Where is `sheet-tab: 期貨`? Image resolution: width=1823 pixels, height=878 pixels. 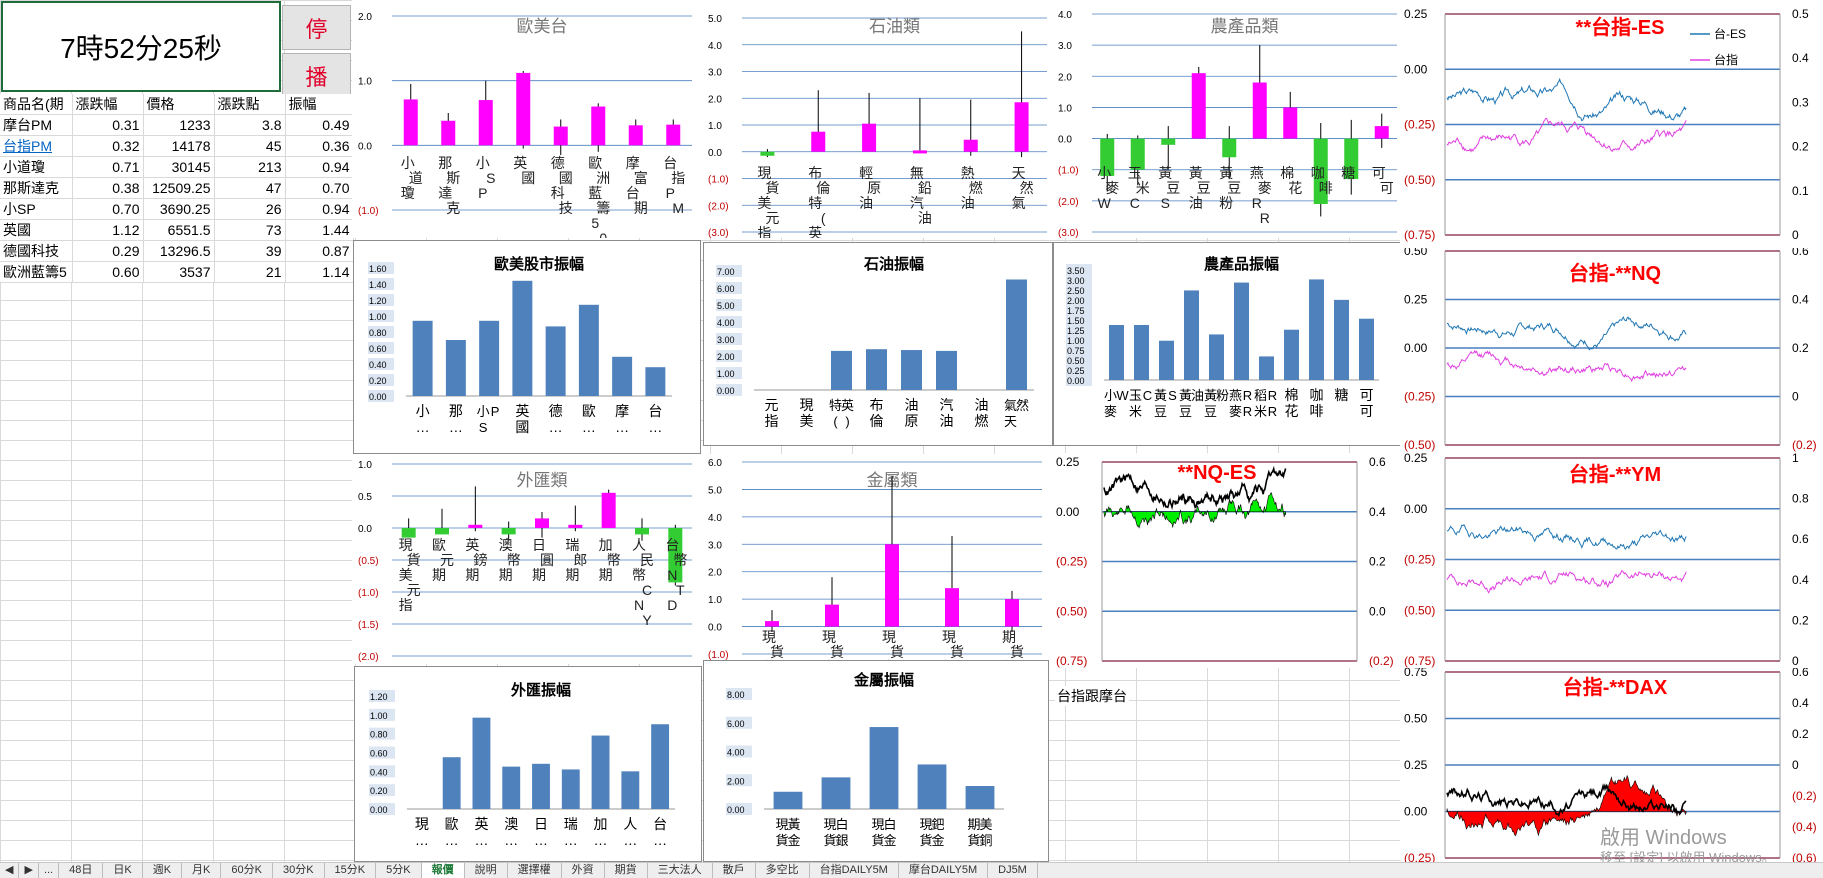
sheet-tab: 期貨 is located at coordinates (626, 870).